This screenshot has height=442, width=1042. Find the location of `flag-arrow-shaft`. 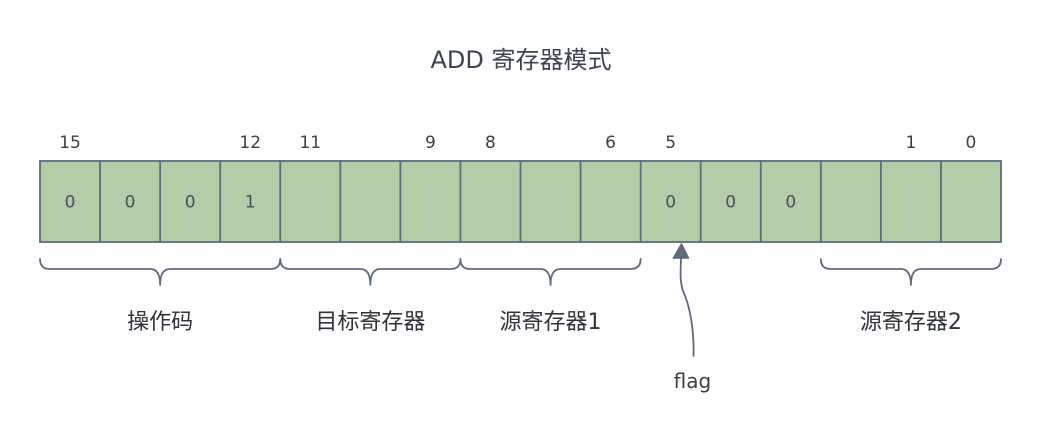

flag-arrow-shaft is located at coordinates (687, 301).